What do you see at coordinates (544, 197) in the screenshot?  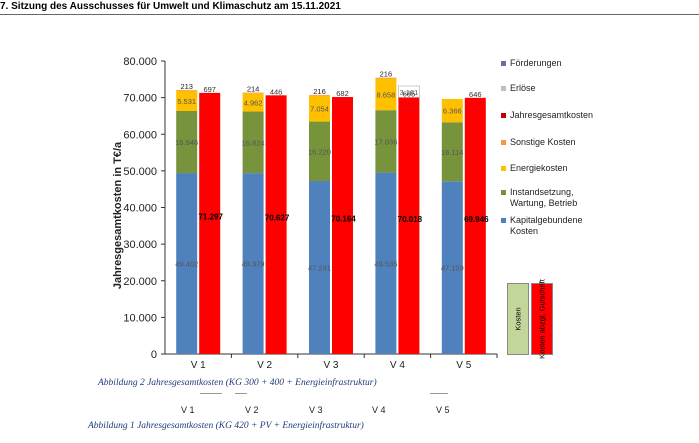 I see `legend-label: Instandsetzung, Wartung, Betrieb` at bounding box center [544, 197].